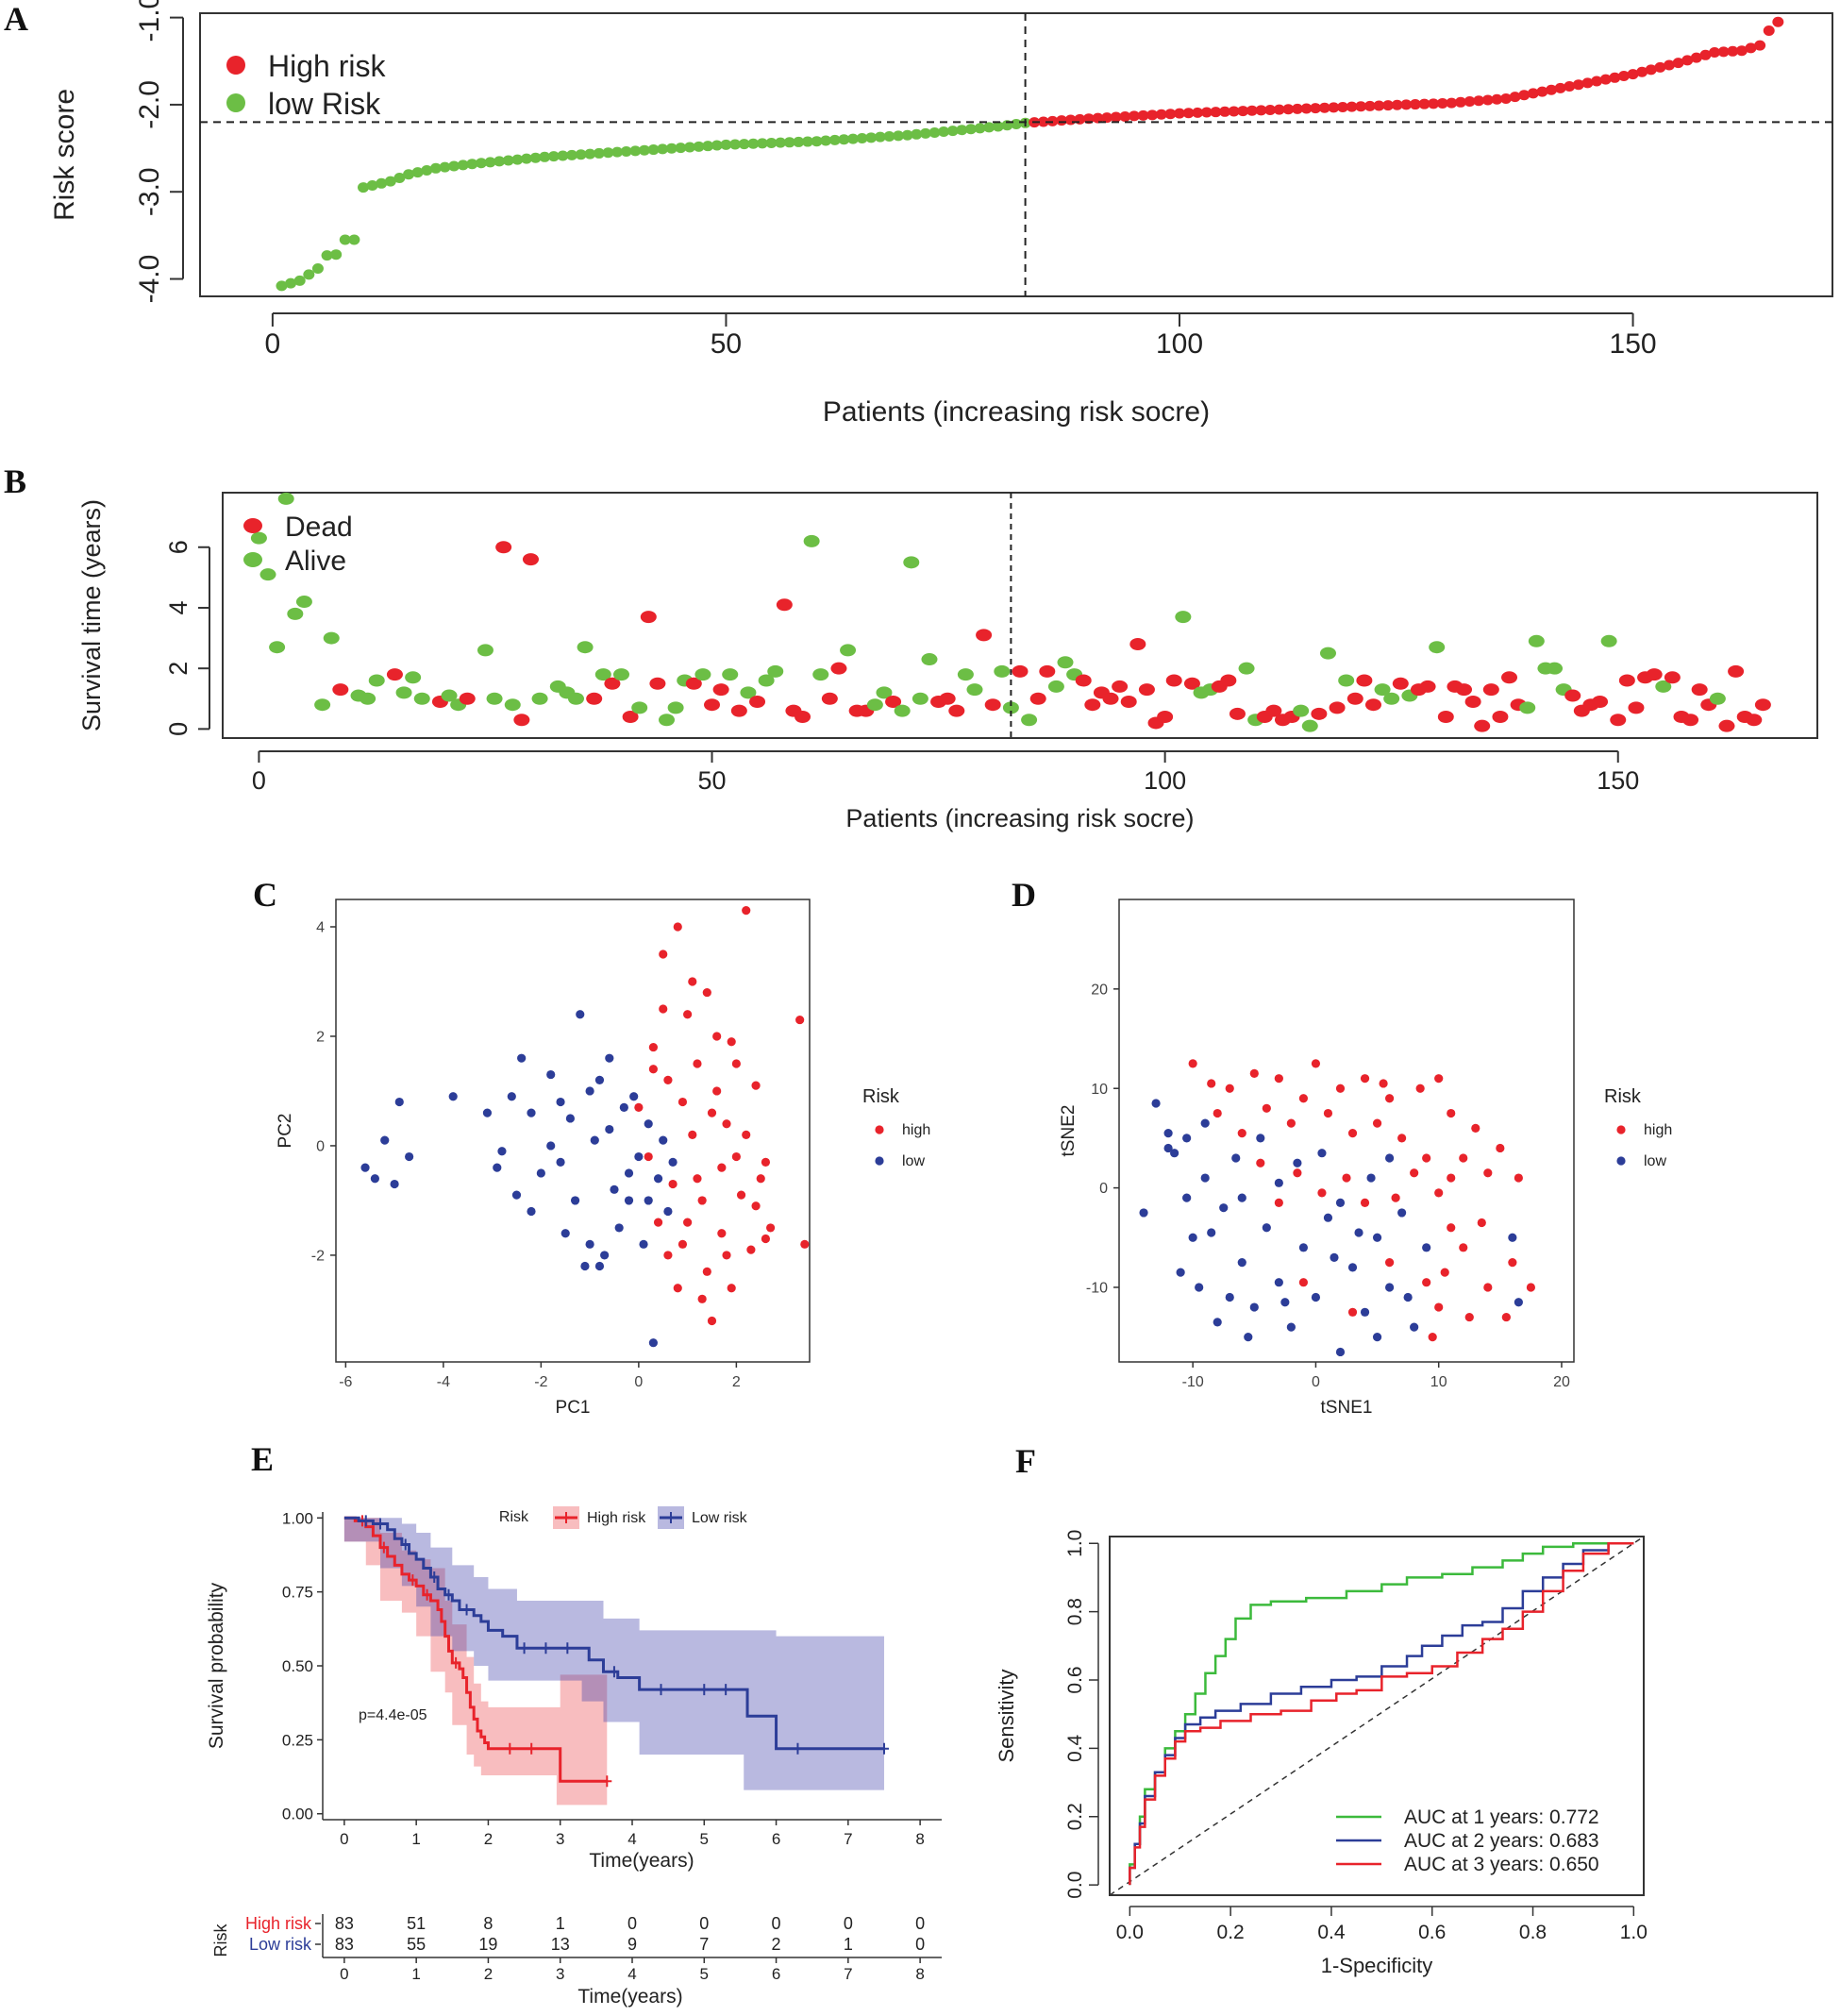  Describe the element at coordinates (879, 1129) in the screenshot. I see `legend-high-marker` at that location.